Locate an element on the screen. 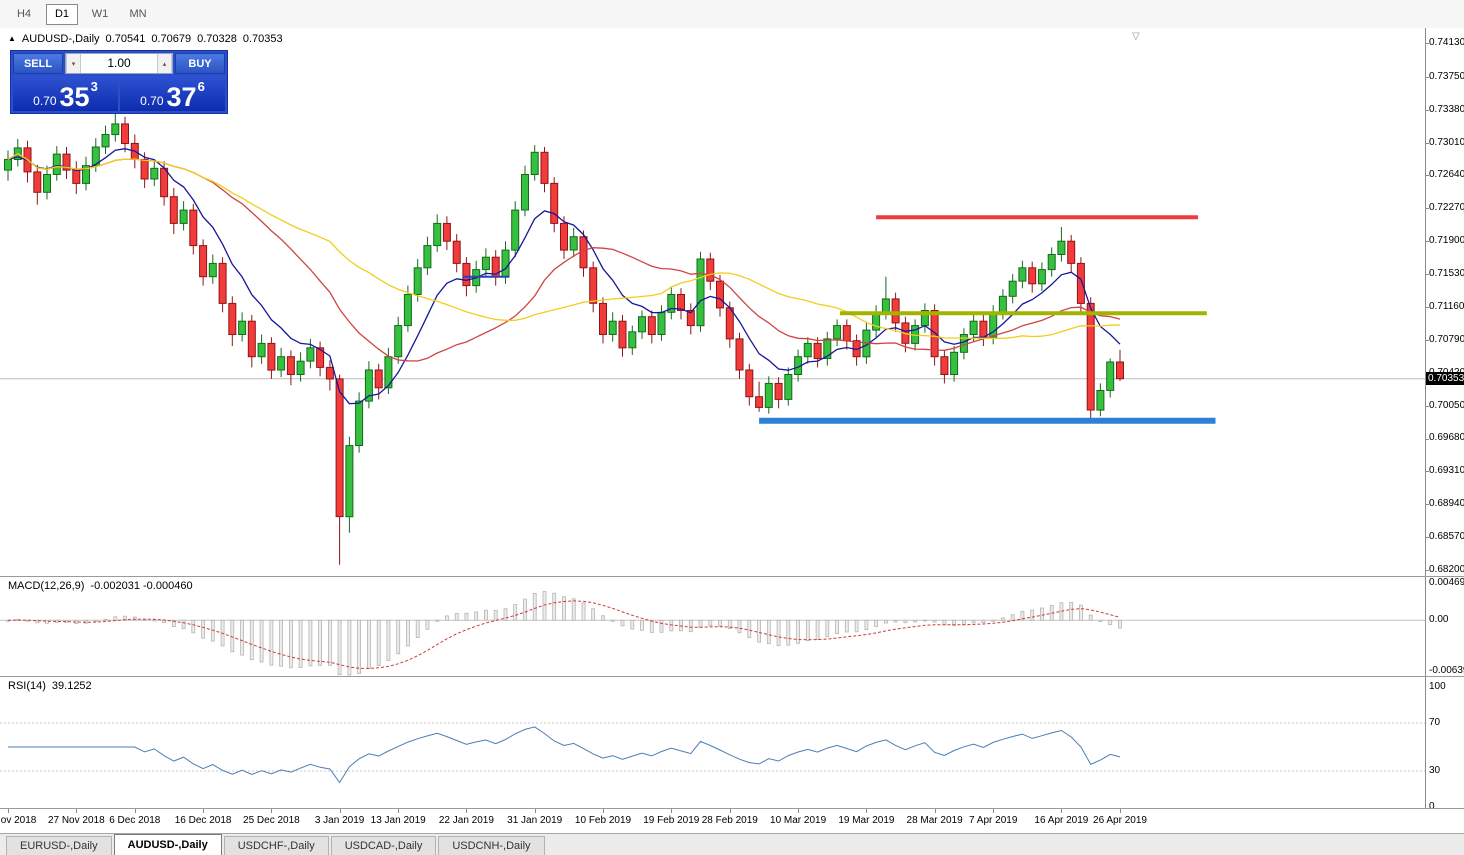  macd-plot is located at coordinates (712, 627).